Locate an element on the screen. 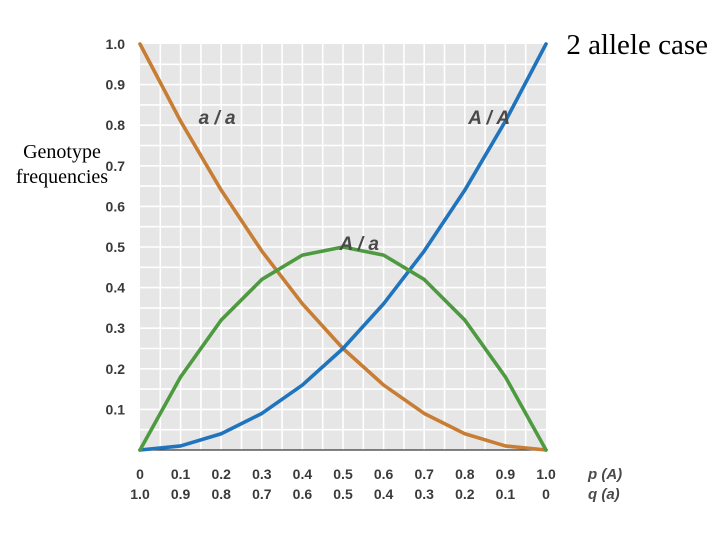  curve-label: a / a is located at coordinates (217, 118).